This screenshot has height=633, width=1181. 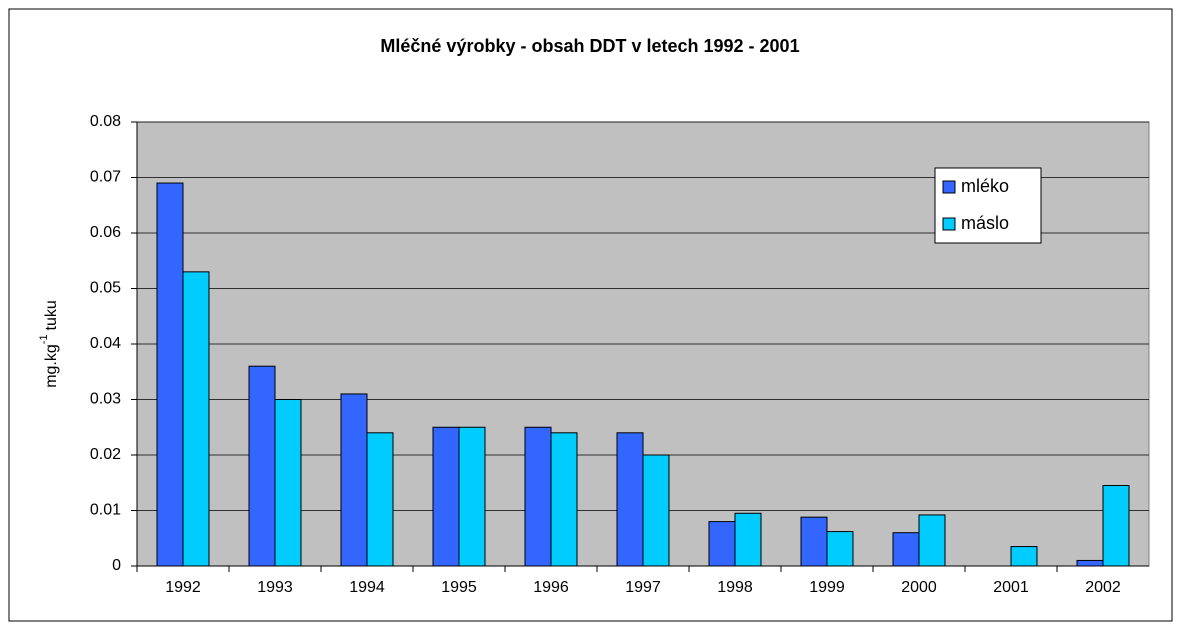 I want to click on x-tick-label: 1999, so click(x=827, y=587).